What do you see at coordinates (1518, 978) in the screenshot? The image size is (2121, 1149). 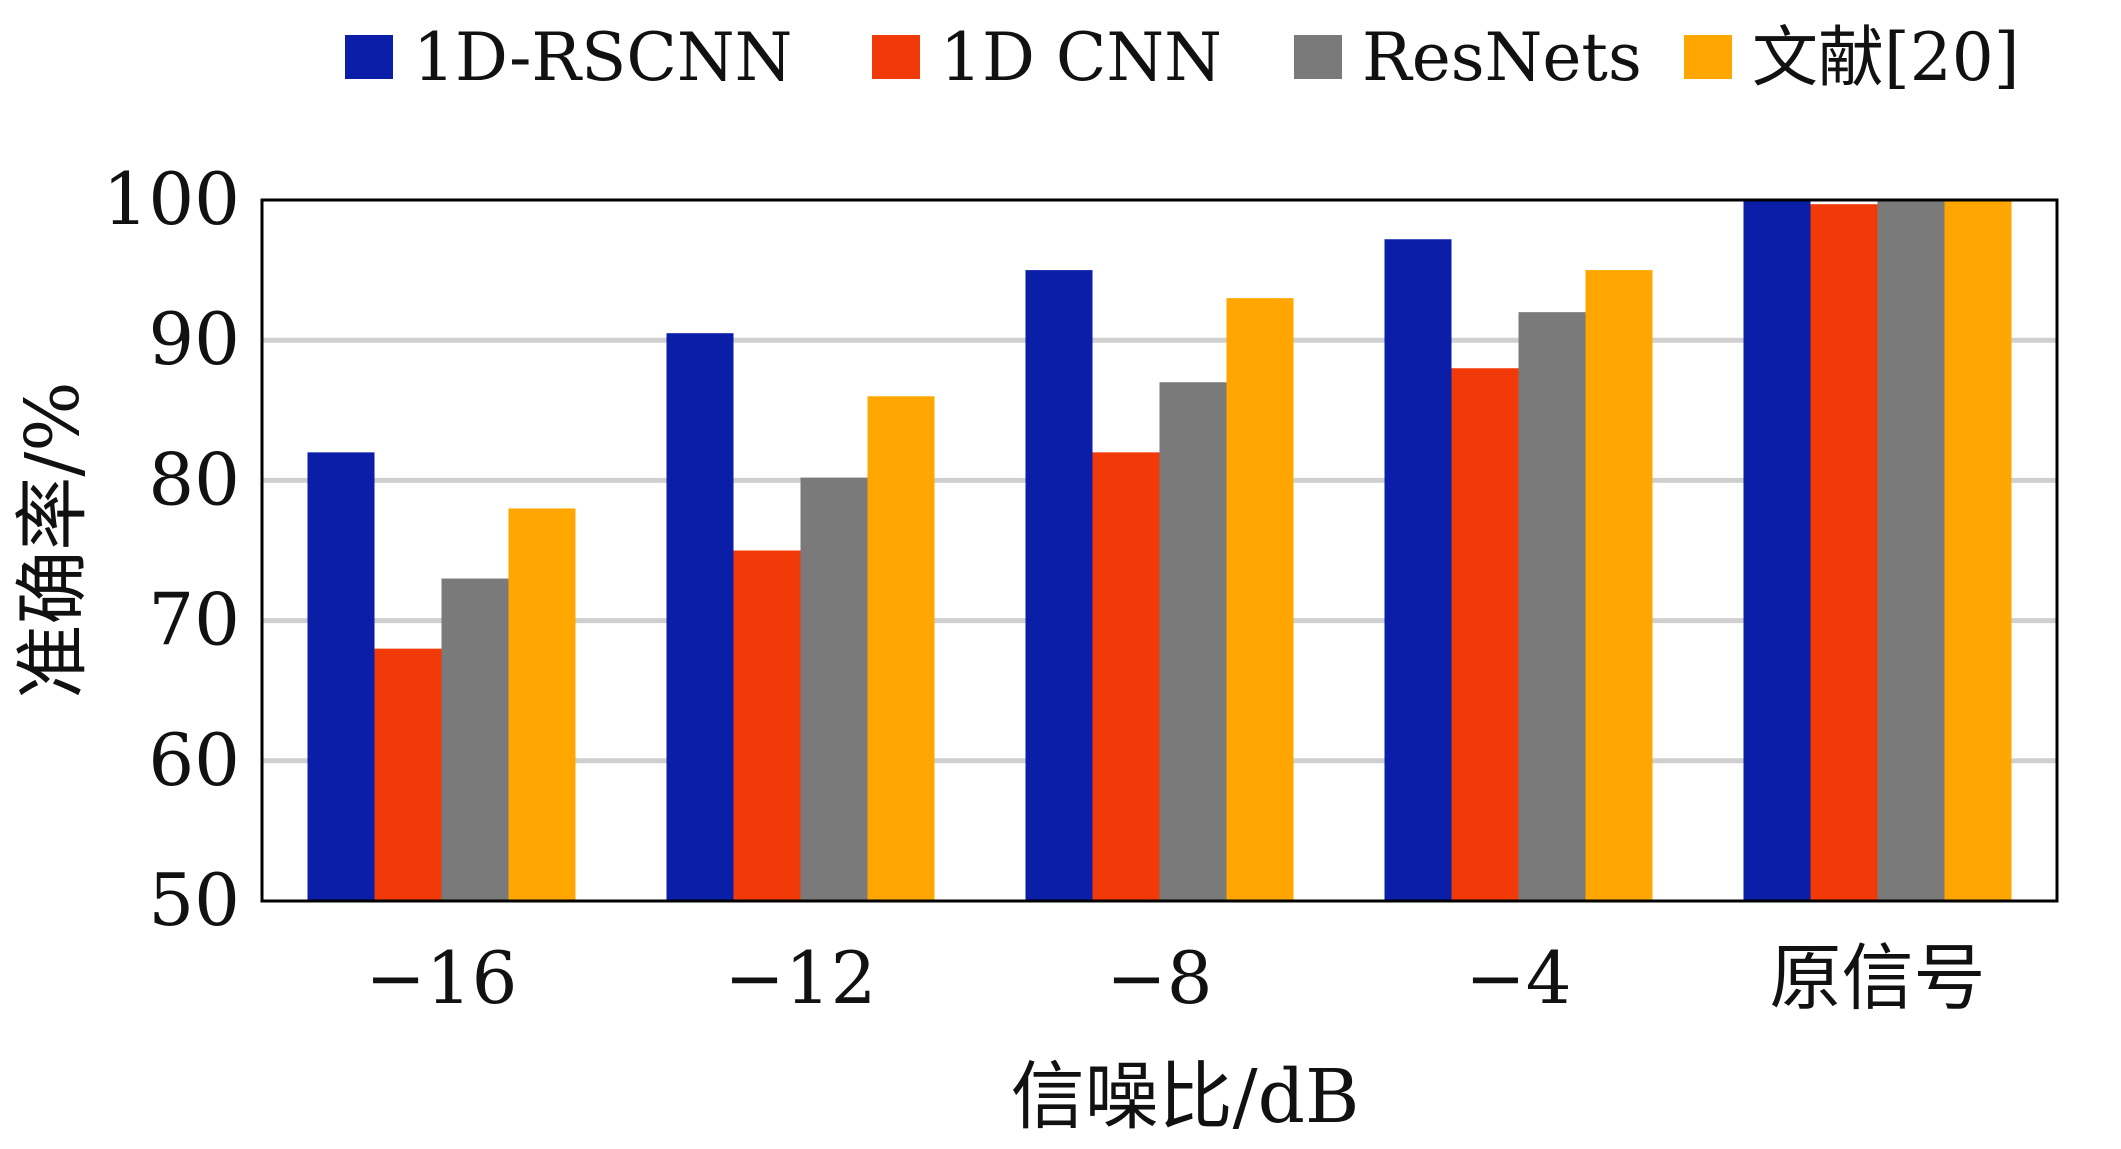 I see `x-tick-label: −4` at bounding box center [1518, 978].